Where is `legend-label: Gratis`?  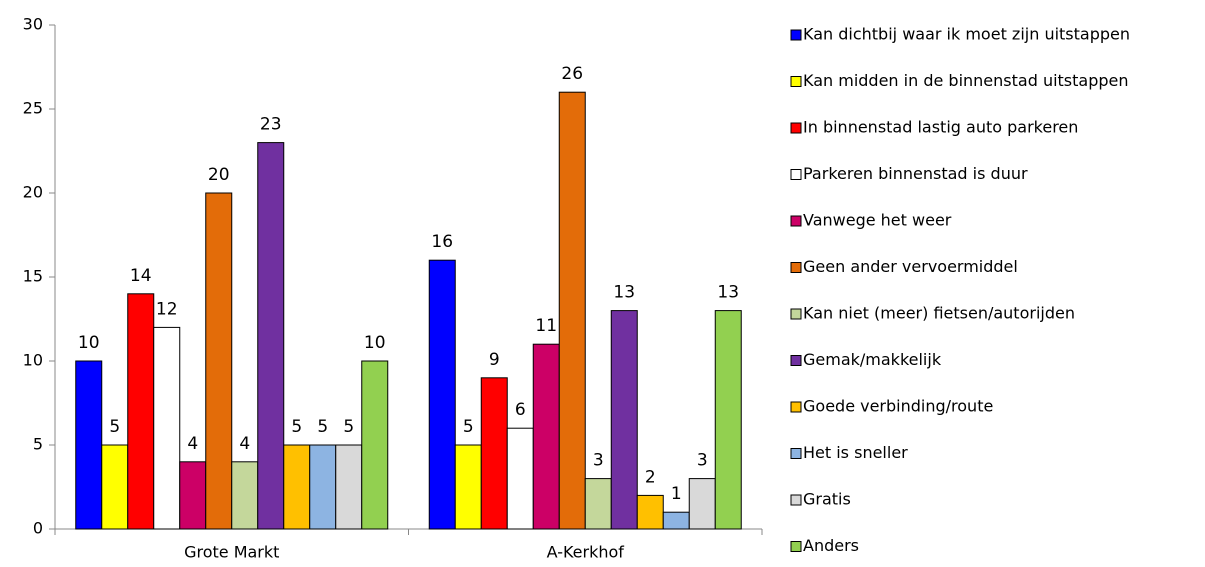 legend-label: Gratis is located at coordinates (827, 499).